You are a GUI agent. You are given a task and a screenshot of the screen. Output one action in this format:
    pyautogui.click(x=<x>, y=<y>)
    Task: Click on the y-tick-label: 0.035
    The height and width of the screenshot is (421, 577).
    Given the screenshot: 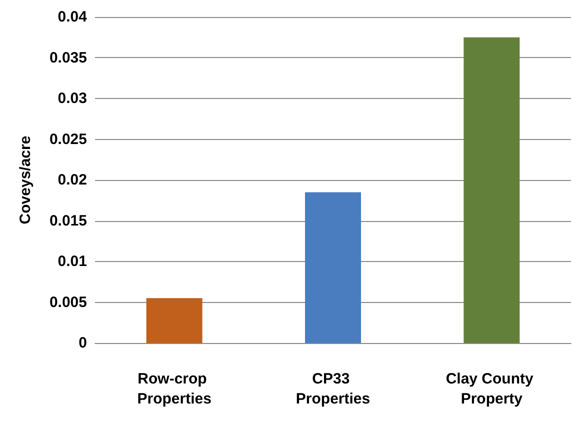 What is the action you would take?
    pyautogui.click(x=68, y=57)
    